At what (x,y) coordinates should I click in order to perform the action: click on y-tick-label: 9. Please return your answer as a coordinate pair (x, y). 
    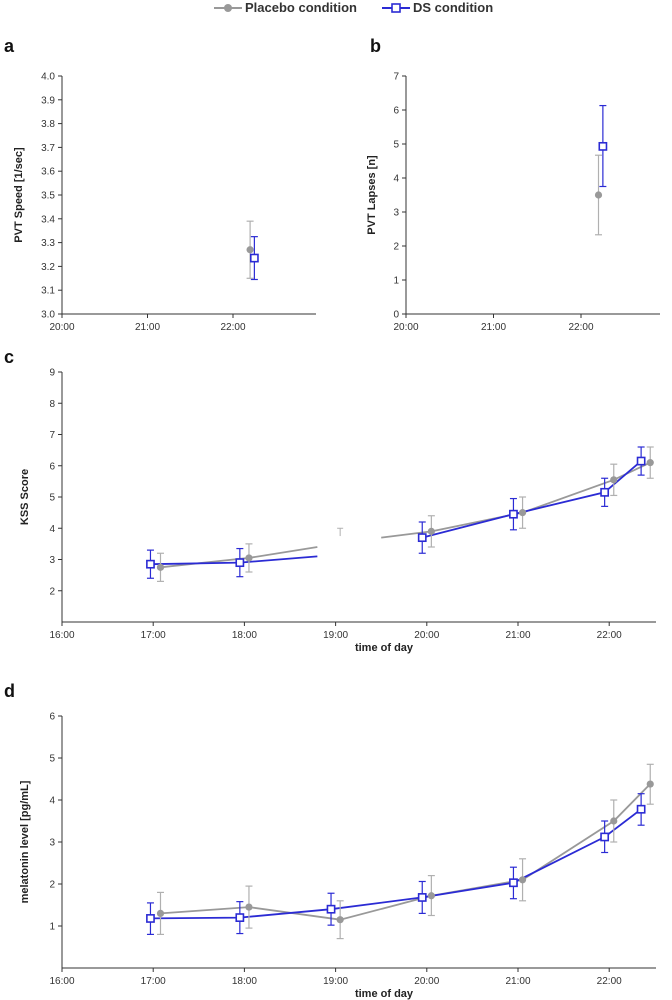
    Looking at the image, I should click on (52, 373).